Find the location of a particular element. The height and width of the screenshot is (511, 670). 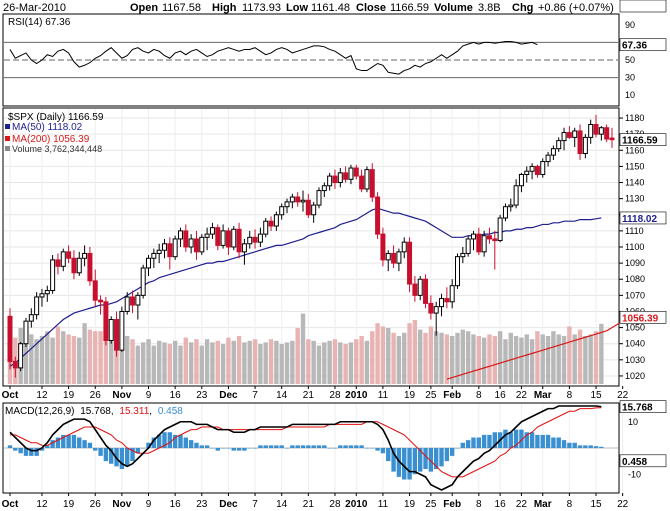

price-x-axis-label: 8 is located at coordinates (570, 395).